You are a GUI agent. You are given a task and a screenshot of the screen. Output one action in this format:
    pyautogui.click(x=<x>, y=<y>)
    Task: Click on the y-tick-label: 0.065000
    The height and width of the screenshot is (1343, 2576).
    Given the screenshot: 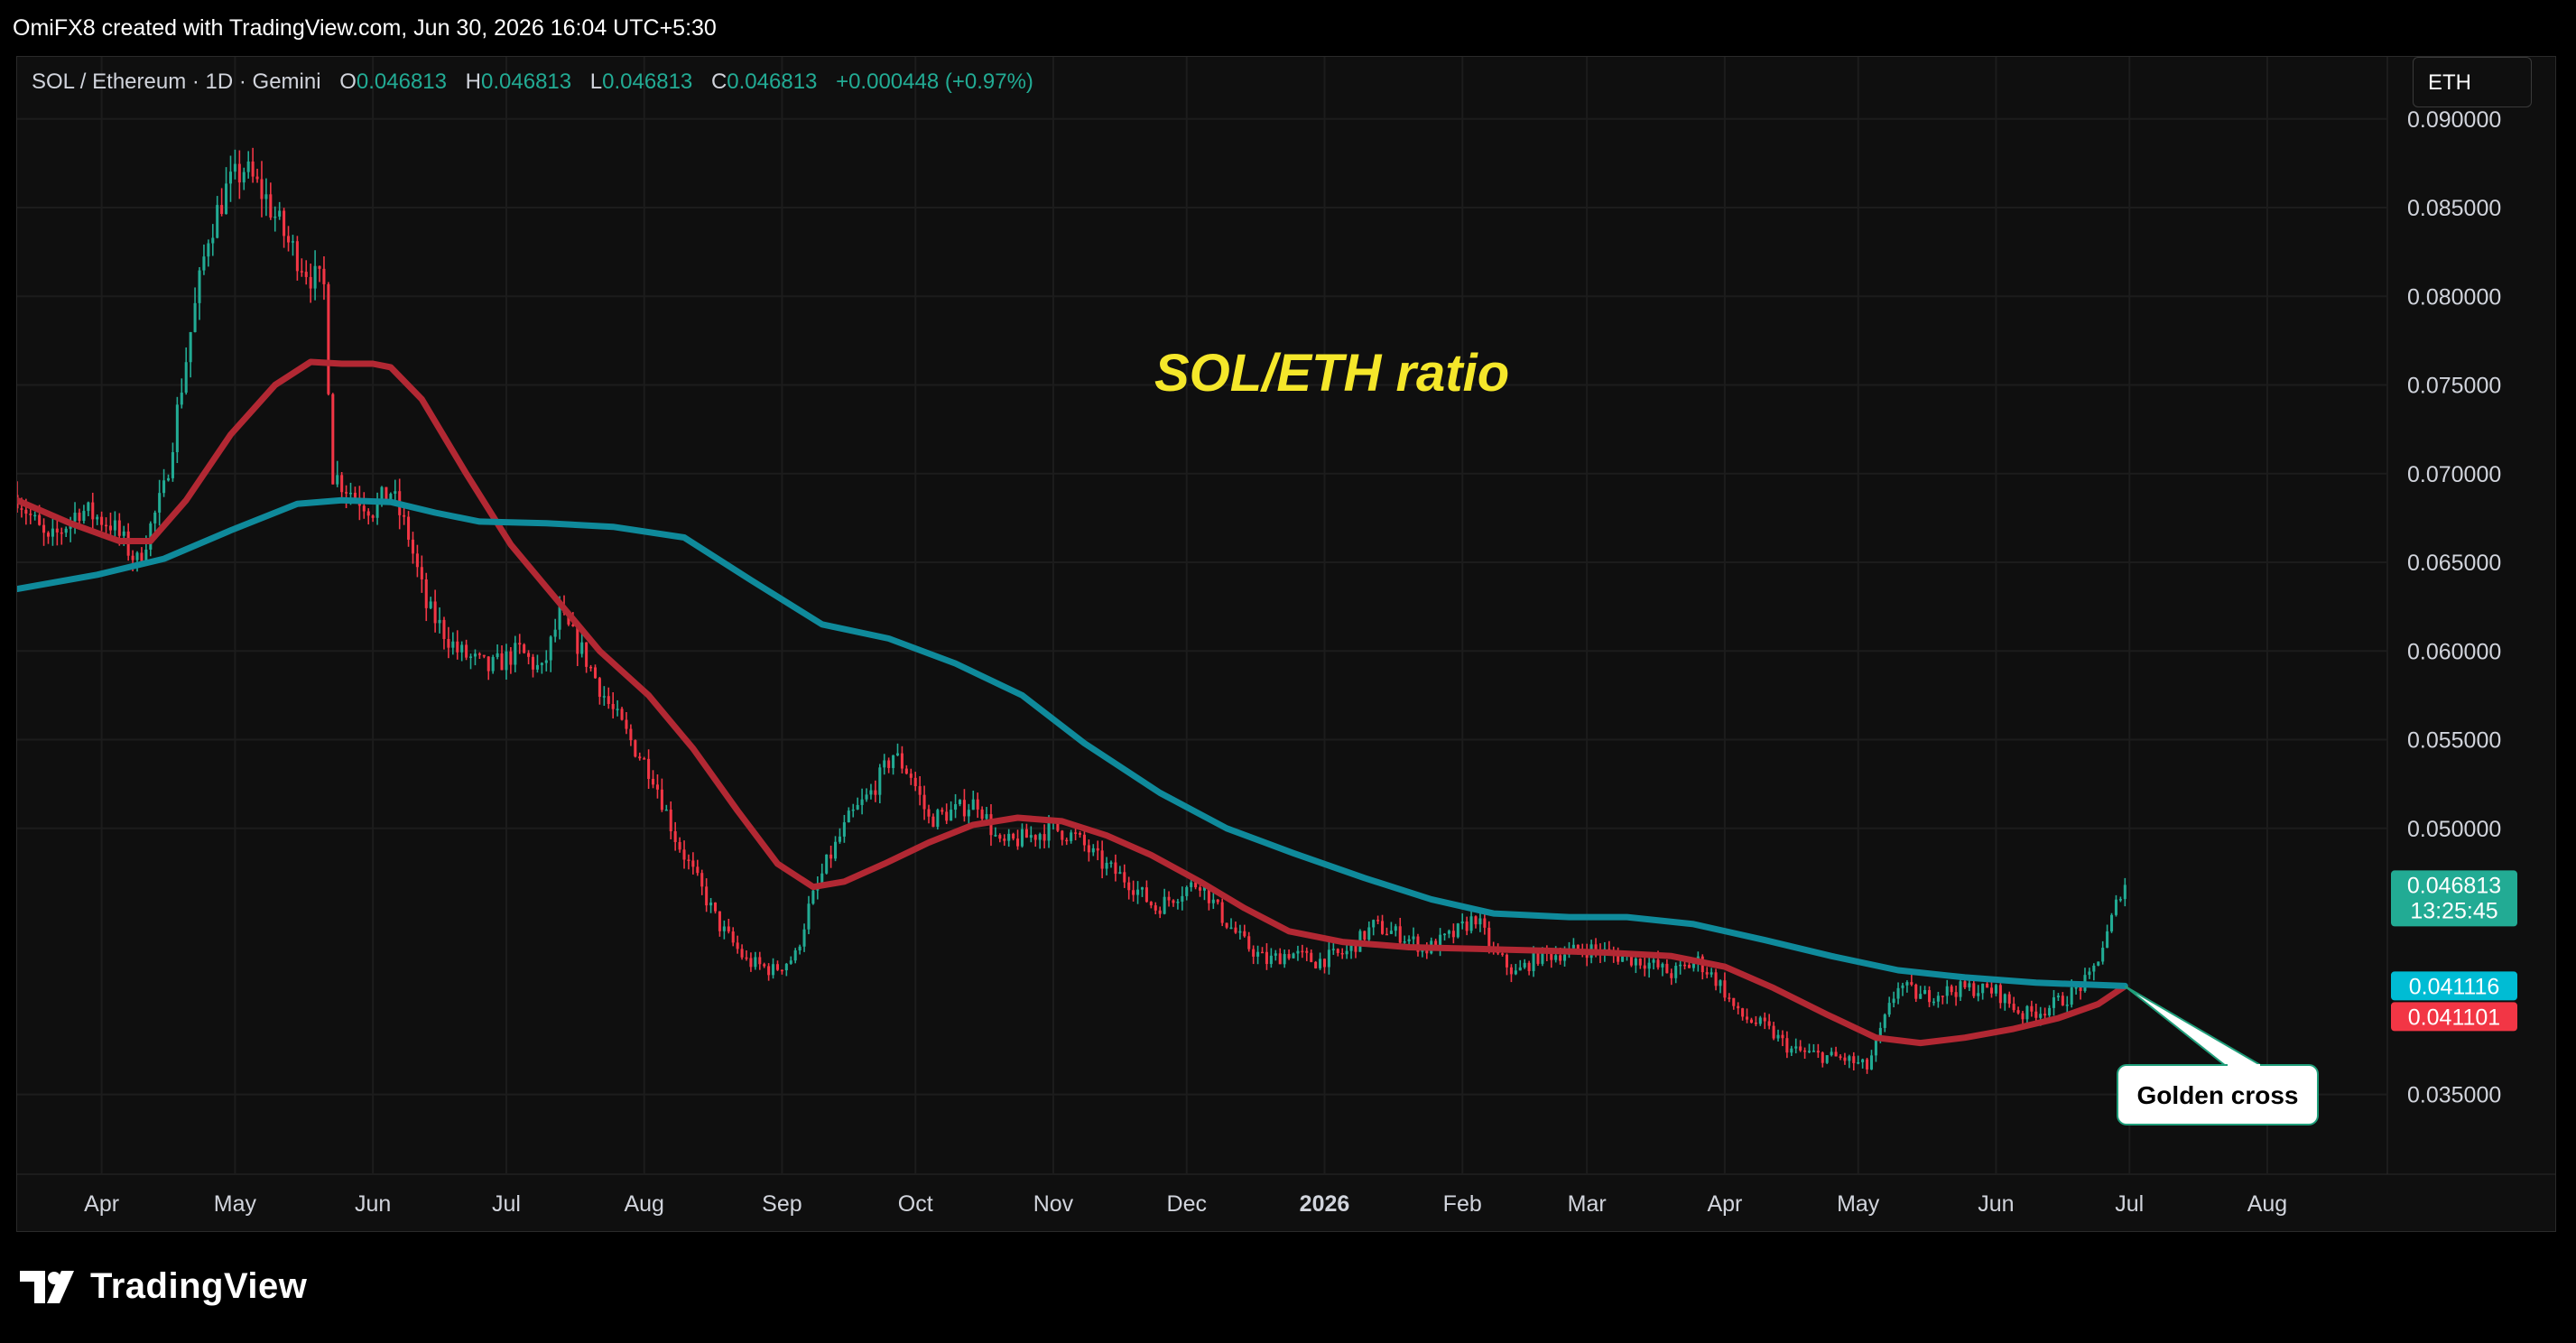 What is the action you would take?
    pyautogui.click(x=2454, y=563)
    